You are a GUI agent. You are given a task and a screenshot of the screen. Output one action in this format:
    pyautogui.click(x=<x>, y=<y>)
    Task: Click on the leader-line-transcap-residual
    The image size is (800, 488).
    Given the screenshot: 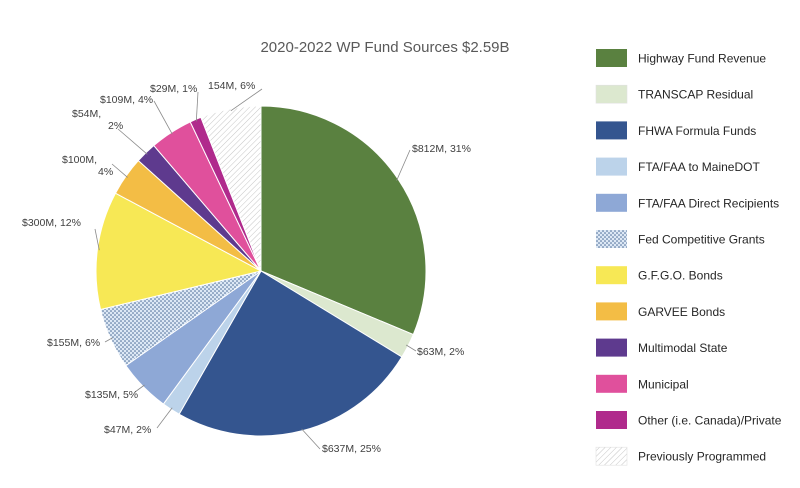 What is the action you would take?
    pyautogui.click(x=411, y=348)
    